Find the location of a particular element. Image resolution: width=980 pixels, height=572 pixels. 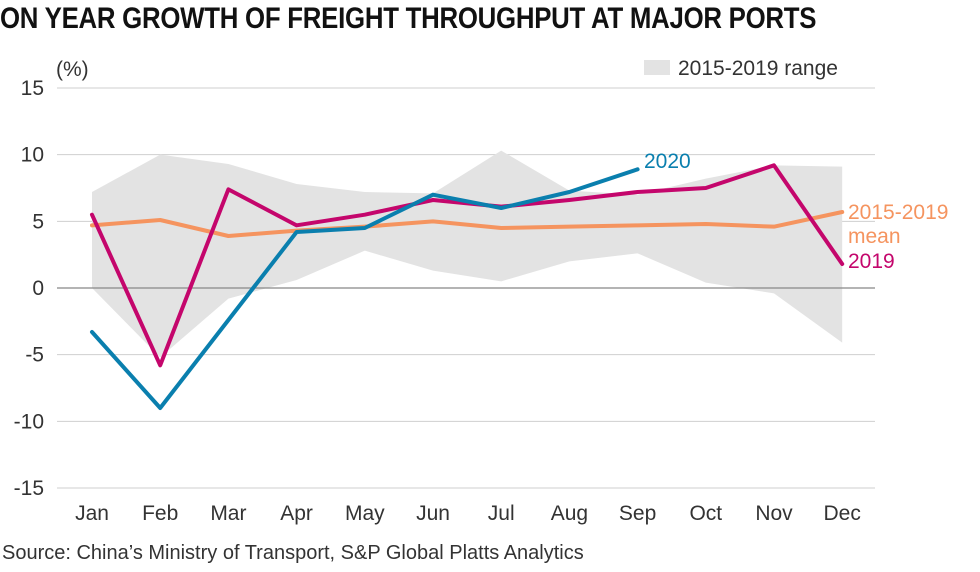

x-tick-label: Mar is located at coordinates (228, 513).